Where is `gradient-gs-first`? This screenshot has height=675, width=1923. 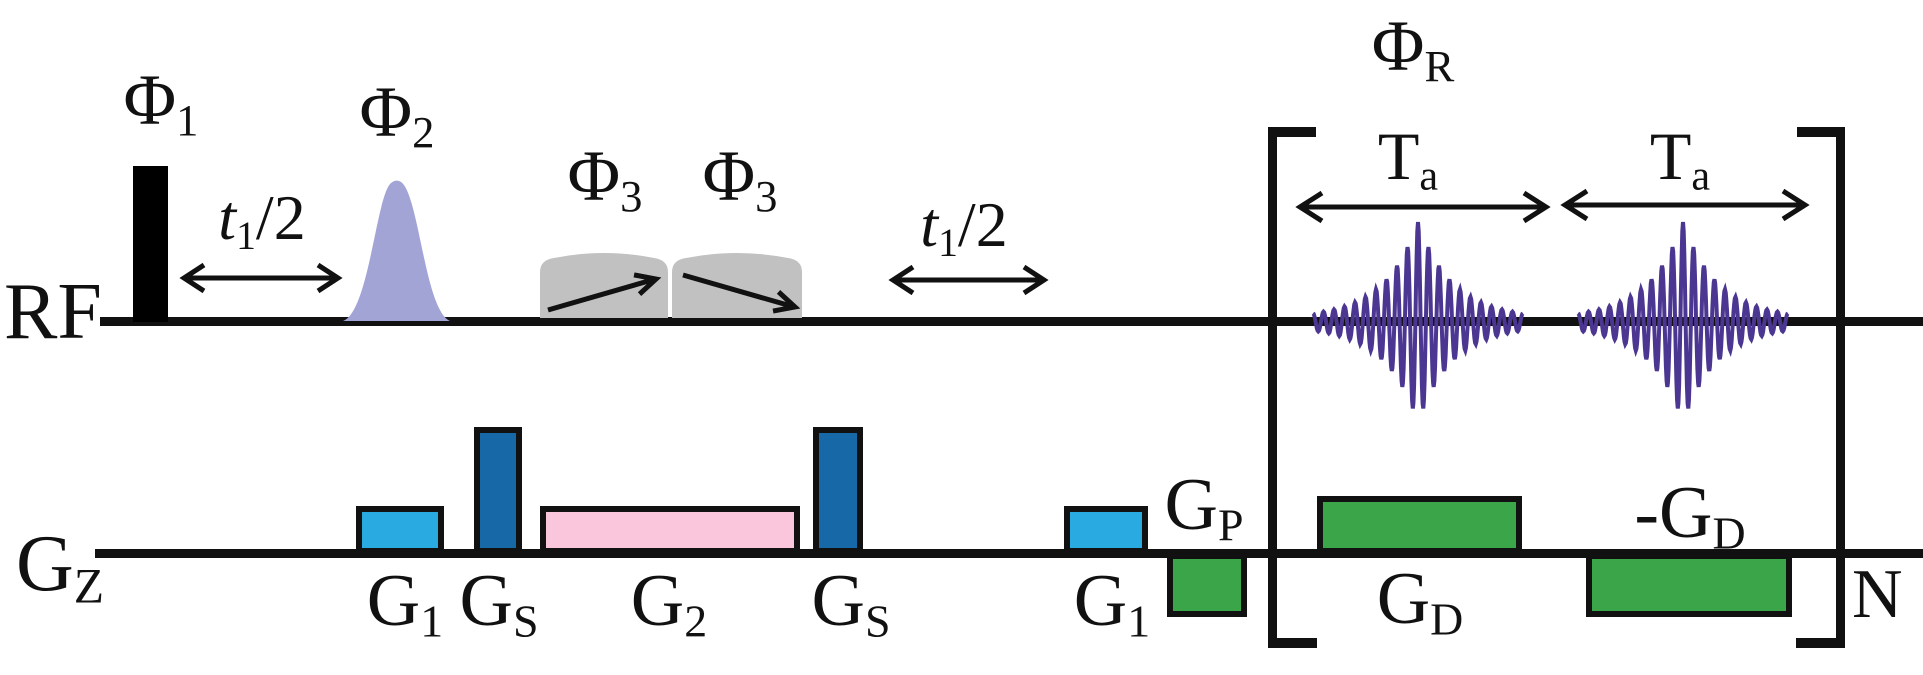
gradient-gs-first is located at coordinates (498, 490).